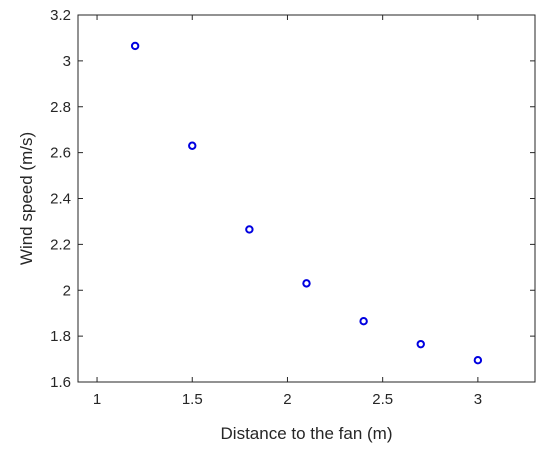 The image size is (550, 454). What do you see at coordinates (60, 336) in the screenshot?
I see `y-tick-label: 1.8` at bounding box center [60, 336].